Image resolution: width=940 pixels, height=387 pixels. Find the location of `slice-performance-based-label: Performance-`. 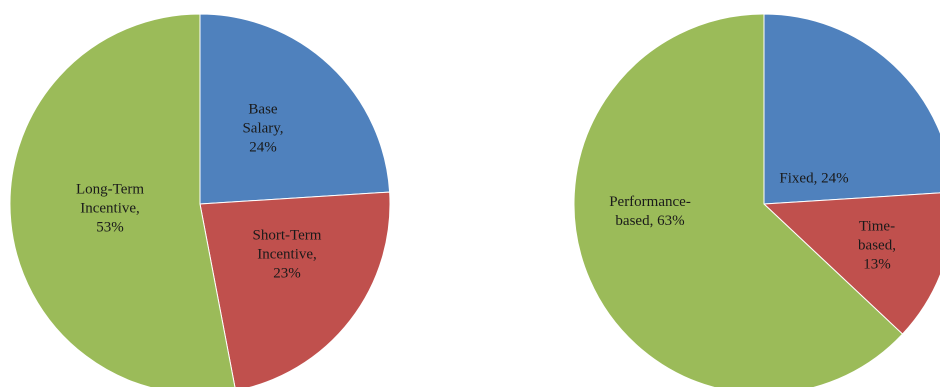

slice-performance-based-label: Performance- is located at coordinates (650, 202).